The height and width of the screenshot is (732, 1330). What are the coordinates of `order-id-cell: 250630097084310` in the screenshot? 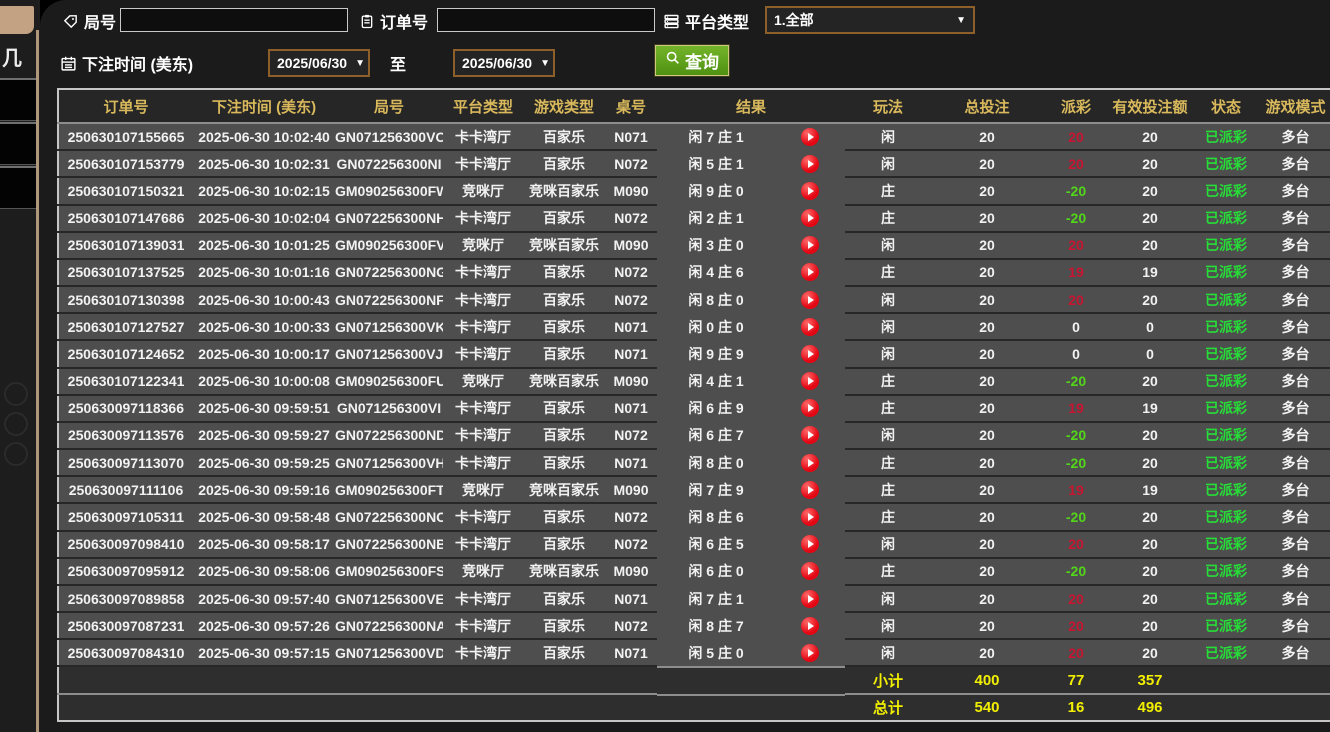 It's located at (125, 653).